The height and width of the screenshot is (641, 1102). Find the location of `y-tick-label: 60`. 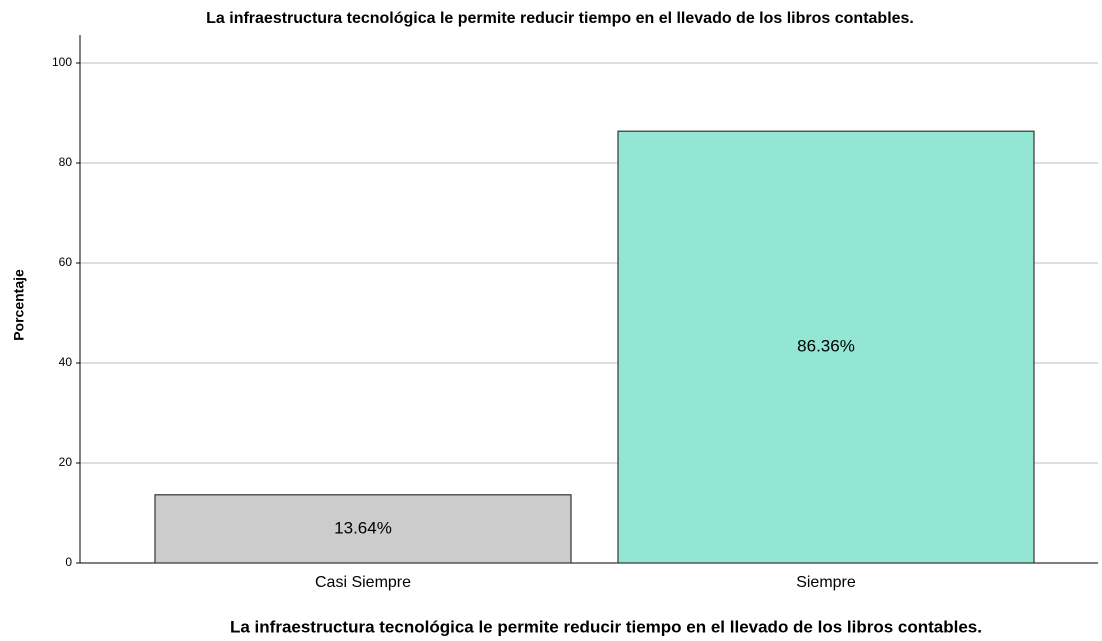

y-tick-label: 60 is located at coordinates (66, 262).